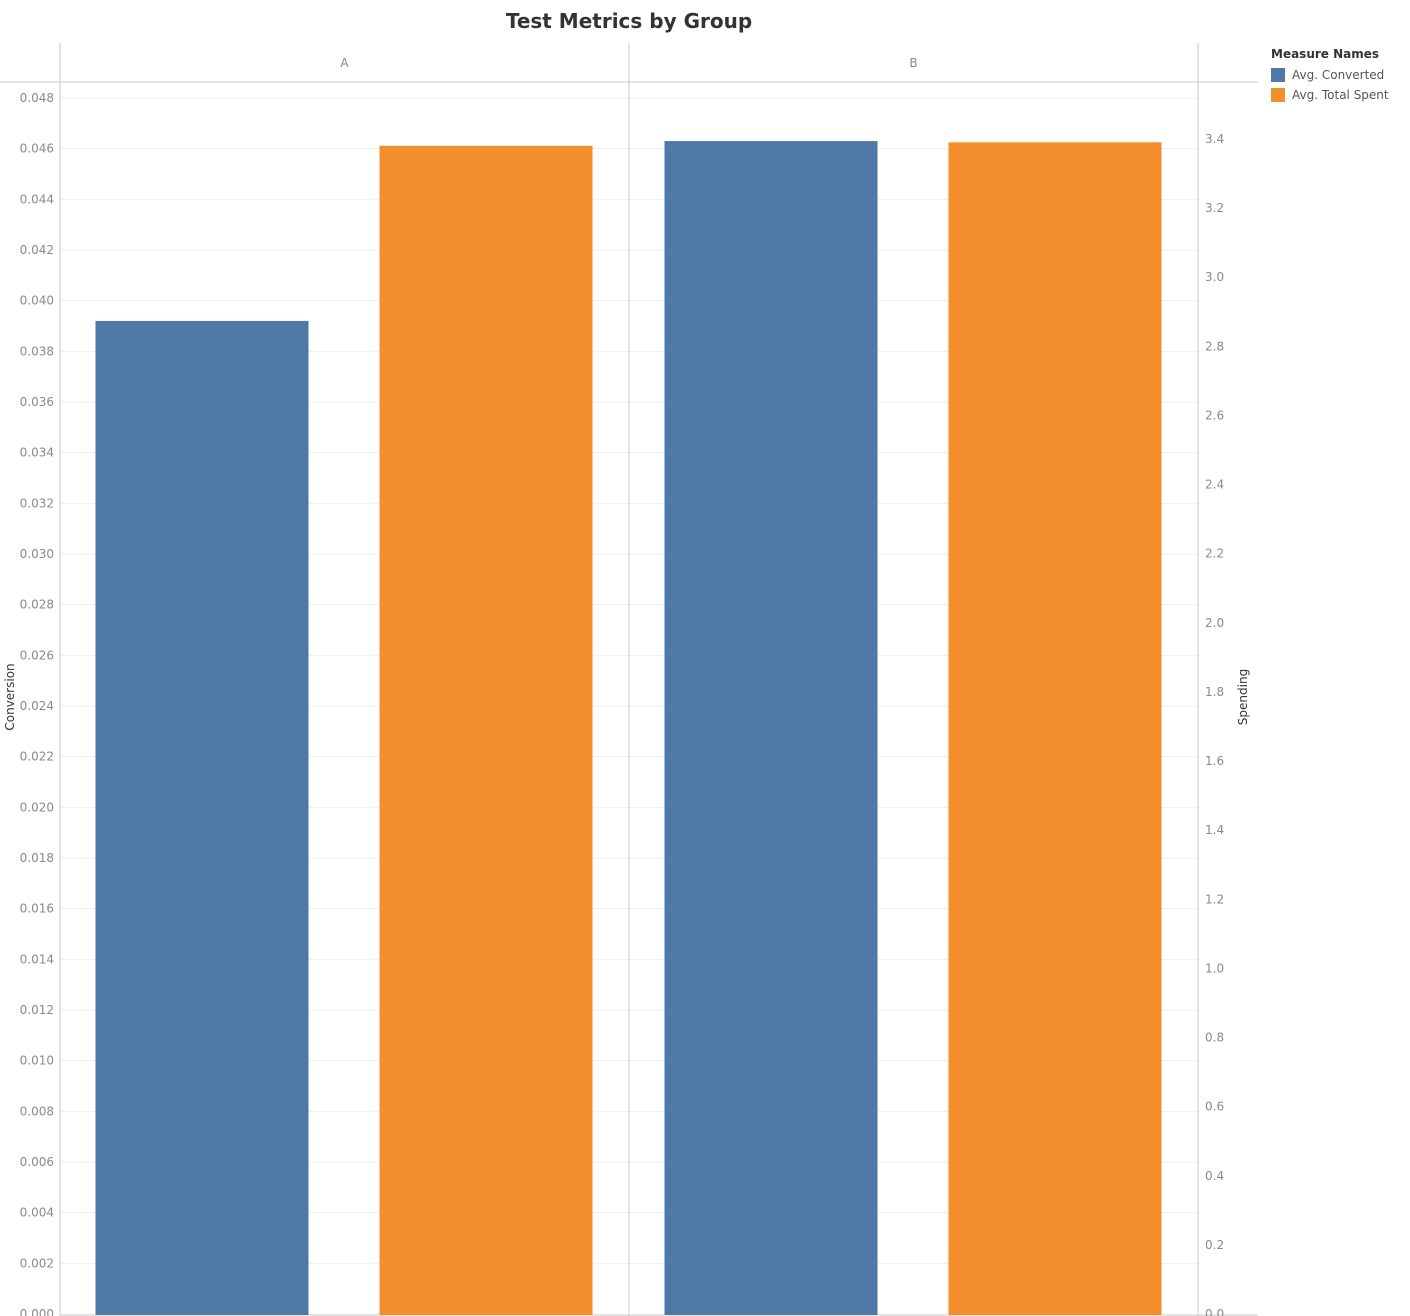 This screenshot has height=1316, width=1410. I want to click on y-tick-label-14: 0.028, so click(37, 605).